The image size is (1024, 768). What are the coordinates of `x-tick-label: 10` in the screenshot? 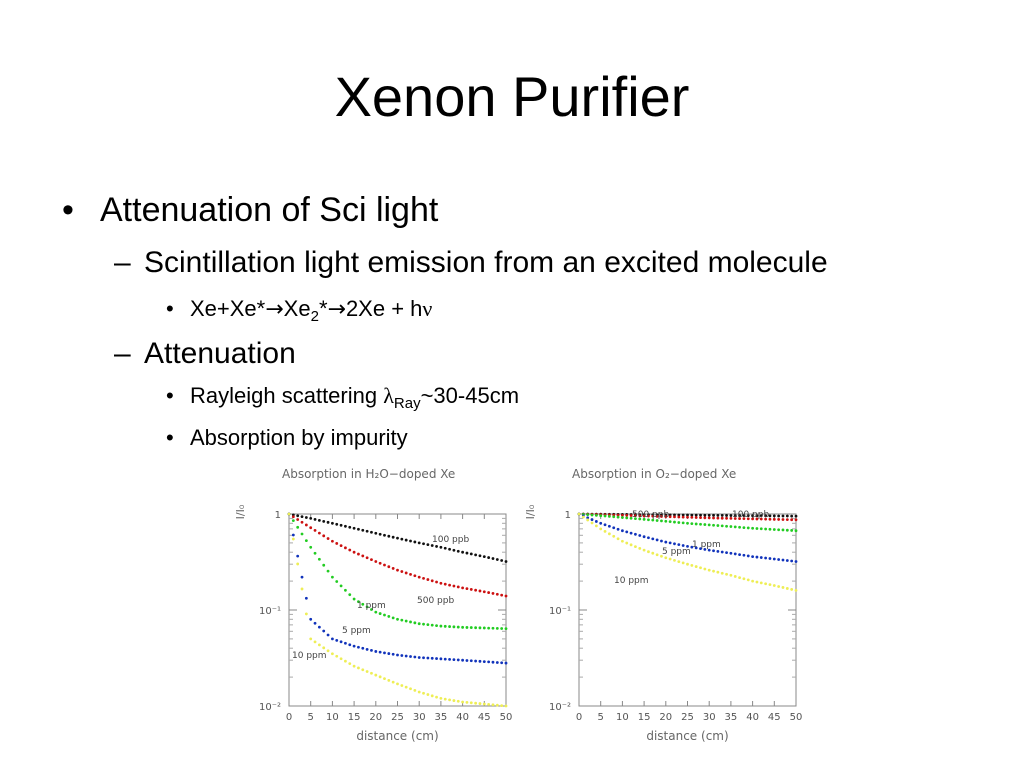 It's located at (332, 717).